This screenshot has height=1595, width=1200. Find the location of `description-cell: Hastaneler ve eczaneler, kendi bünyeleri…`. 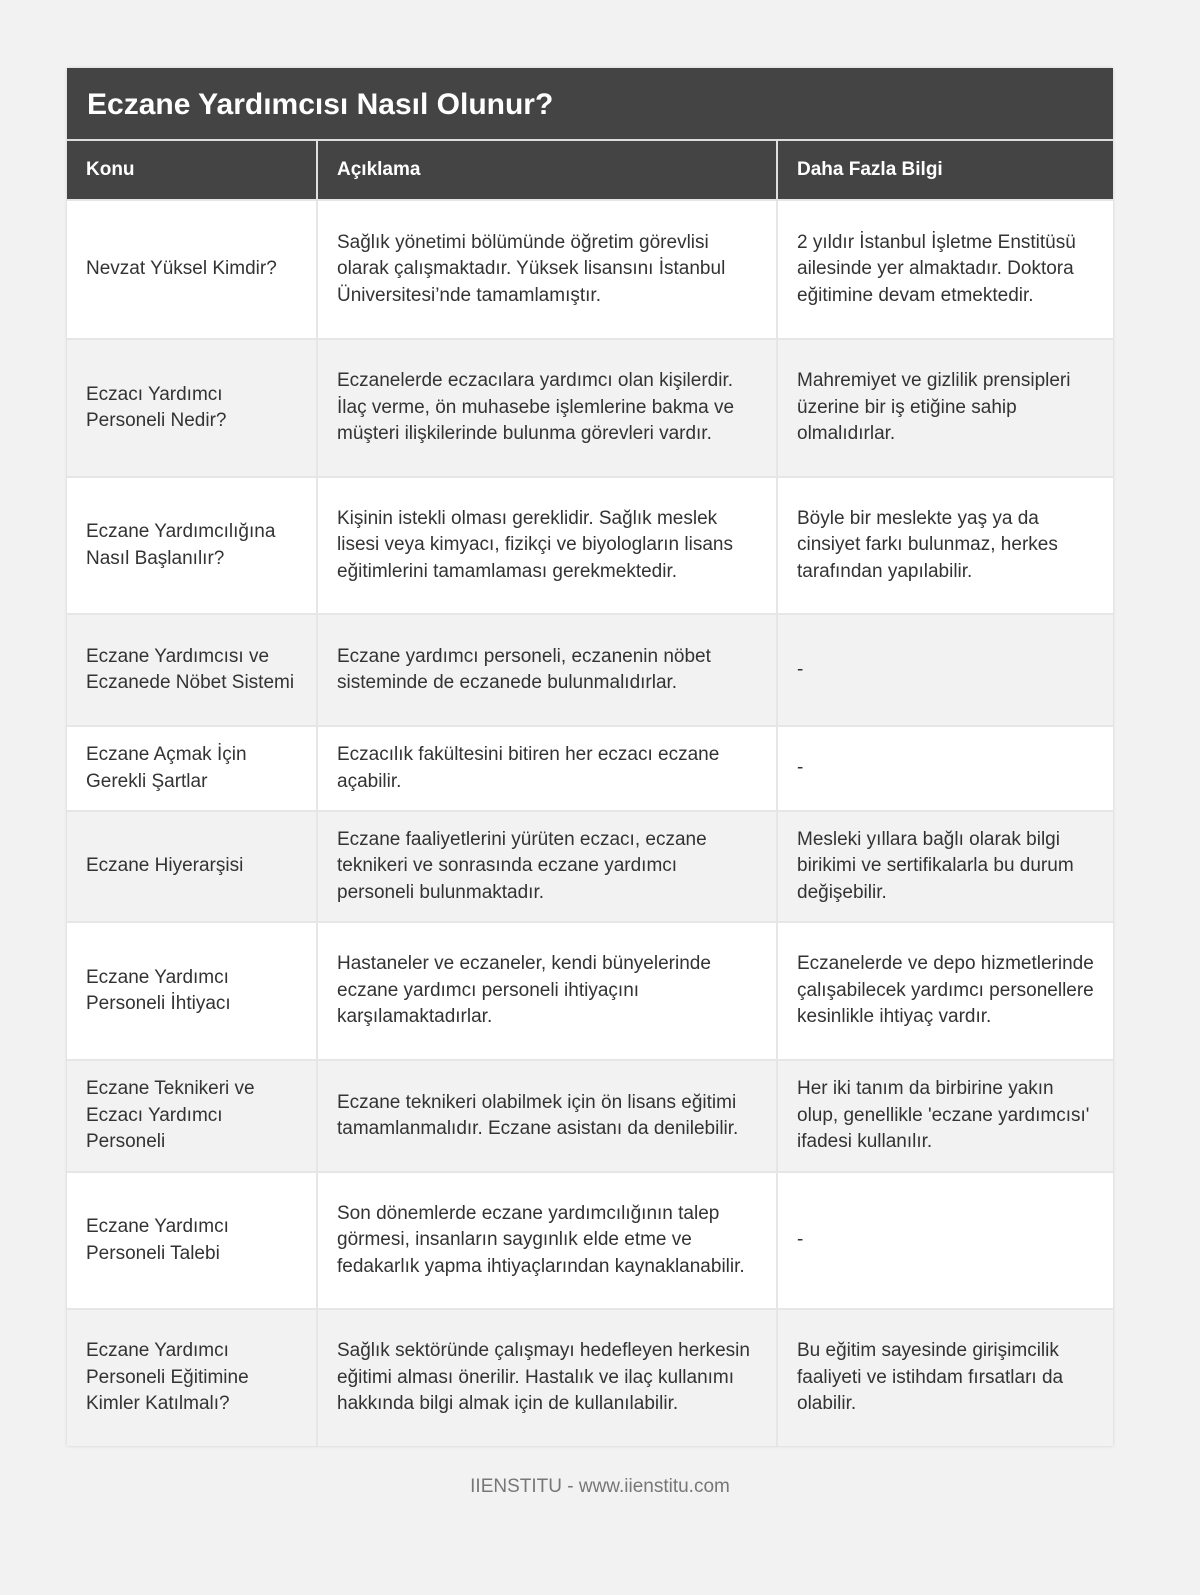

description-cell: Hastaneler ve eczaneler, kendi bünyeleri… is located at coordinates (546, 990).